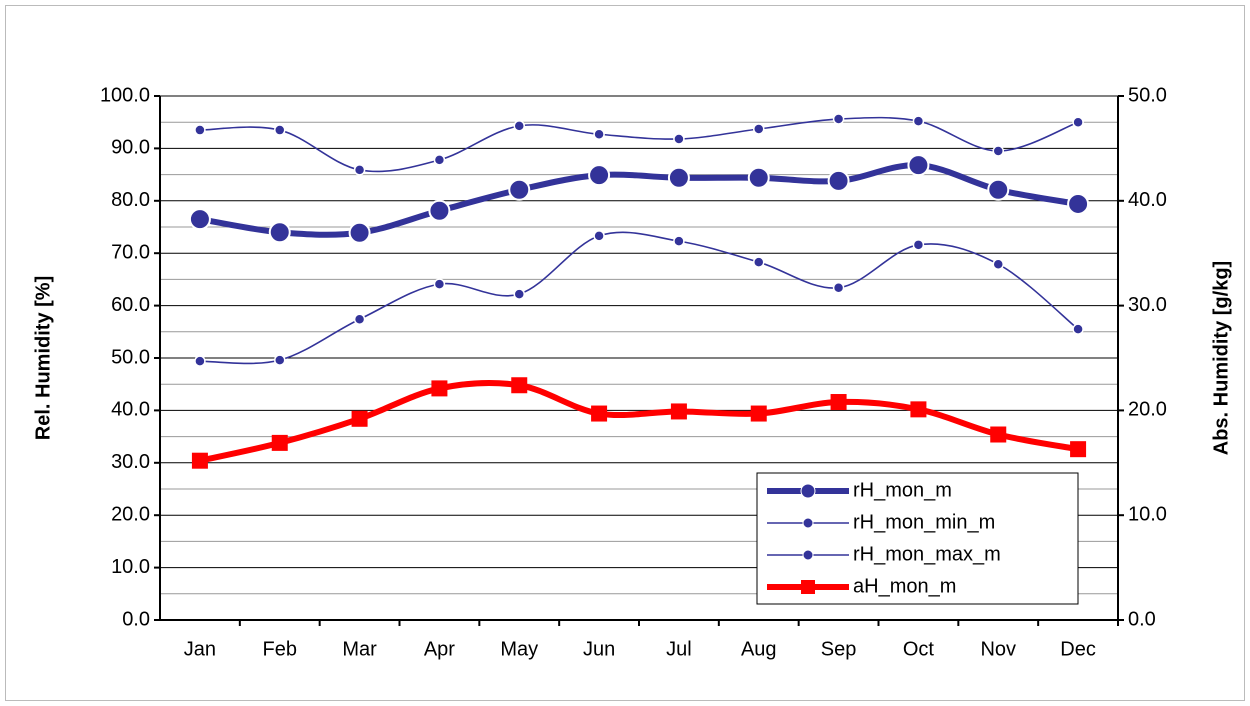 Image resolution: width=1250 pixels, height=706 pixels. Describe the element at coordinates (439, 649) in the screenshot. I see `x-tick-label: Apr` at that location.